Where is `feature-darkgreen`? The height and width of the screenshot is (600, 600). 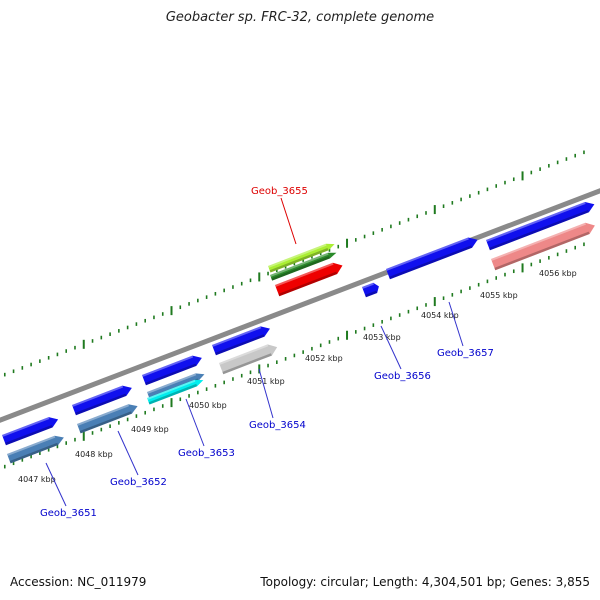
feature-darkgreen is located at coordinates (304, 265).